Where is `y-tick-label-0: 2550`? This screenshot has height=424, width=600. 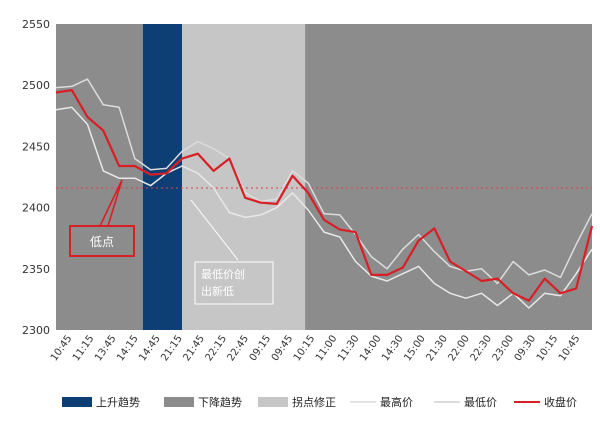
y-tick-label-0: 2550 is located at coordinates (36, 24).